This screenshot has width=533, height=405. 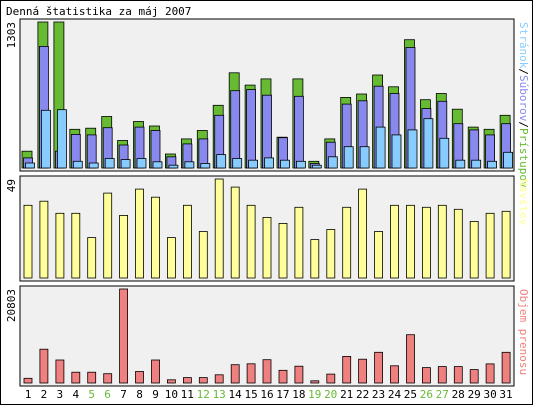 I want to click on legend-entry: Súborov, so click(x=523, y=98).